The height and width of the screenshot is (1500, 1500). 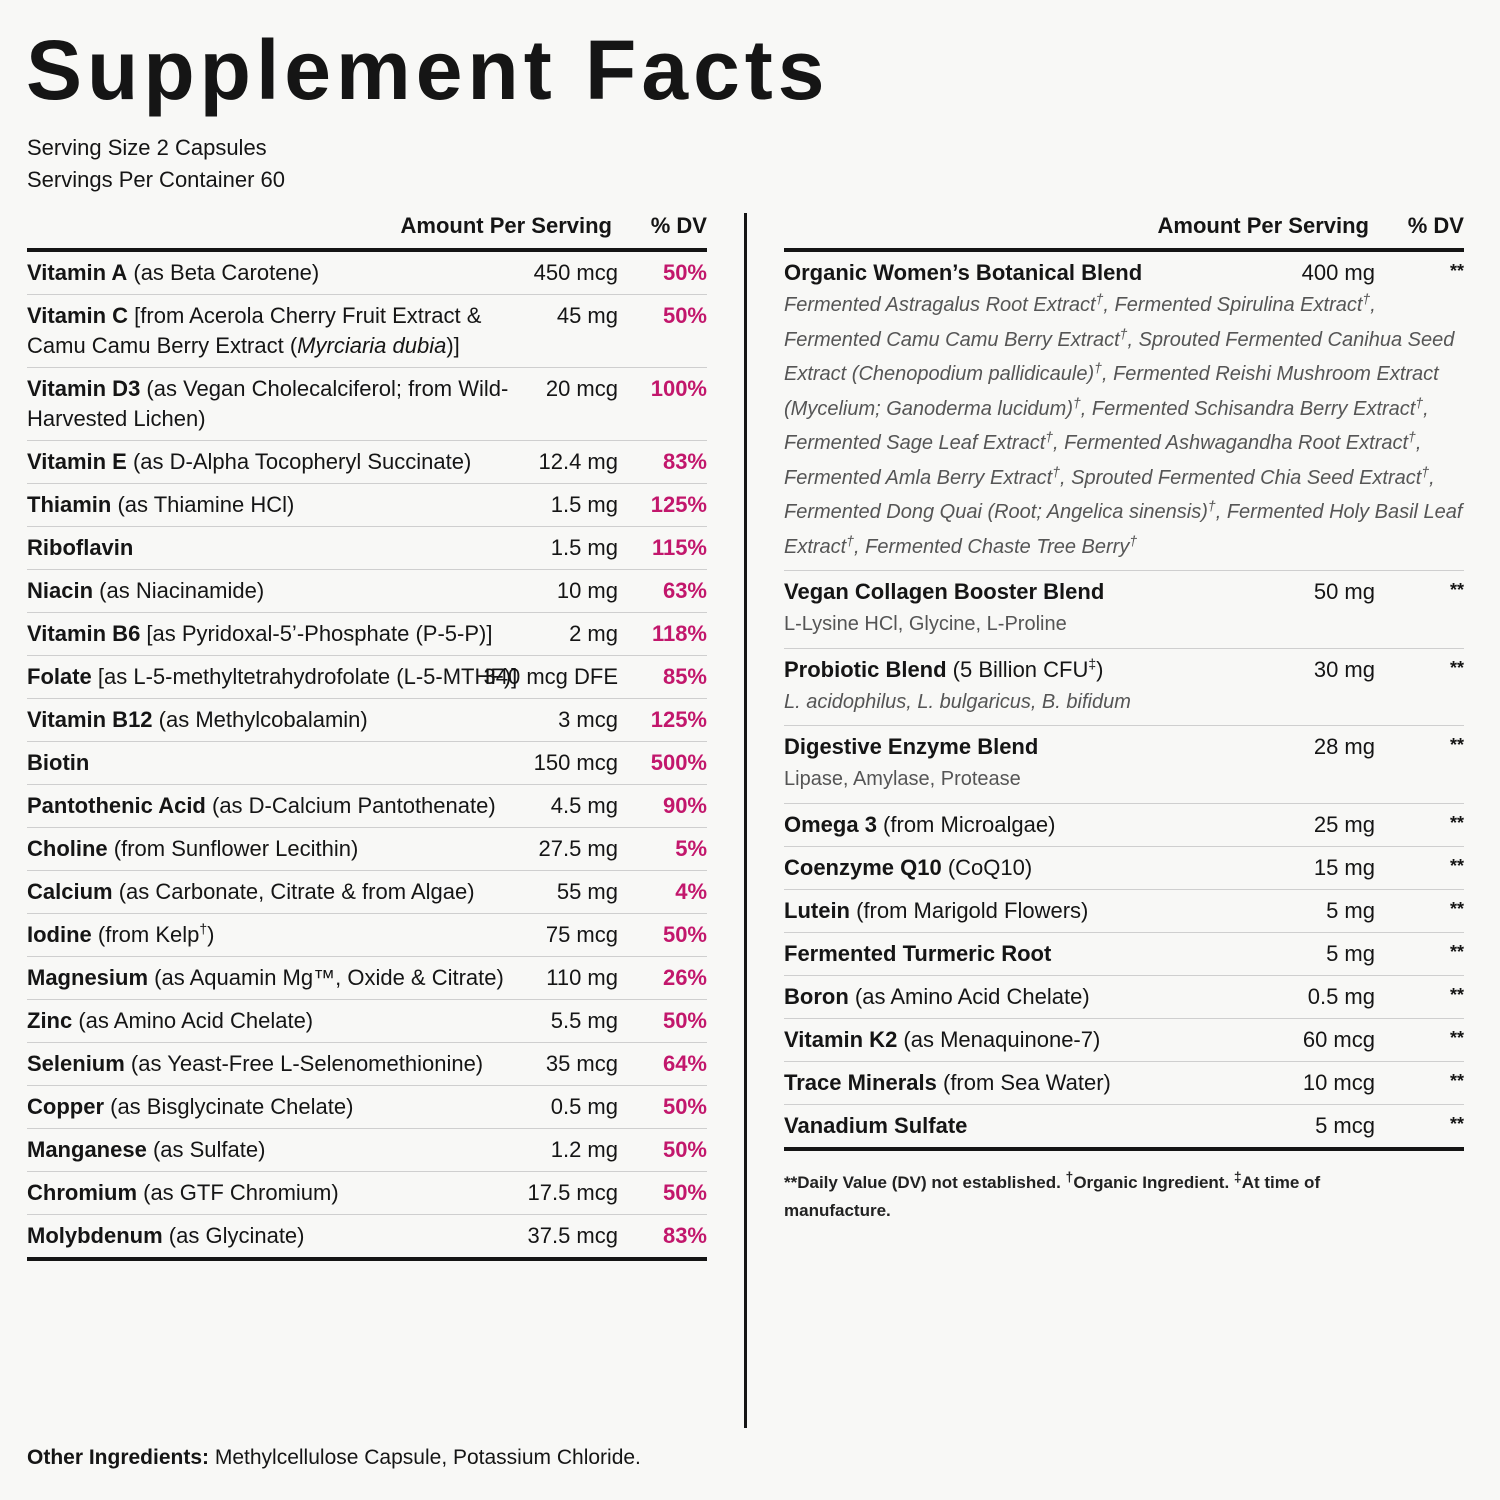 I want to click on nutrient-source: (as Carbonate, Citrate & from Algae), so click(x=293, y=891).